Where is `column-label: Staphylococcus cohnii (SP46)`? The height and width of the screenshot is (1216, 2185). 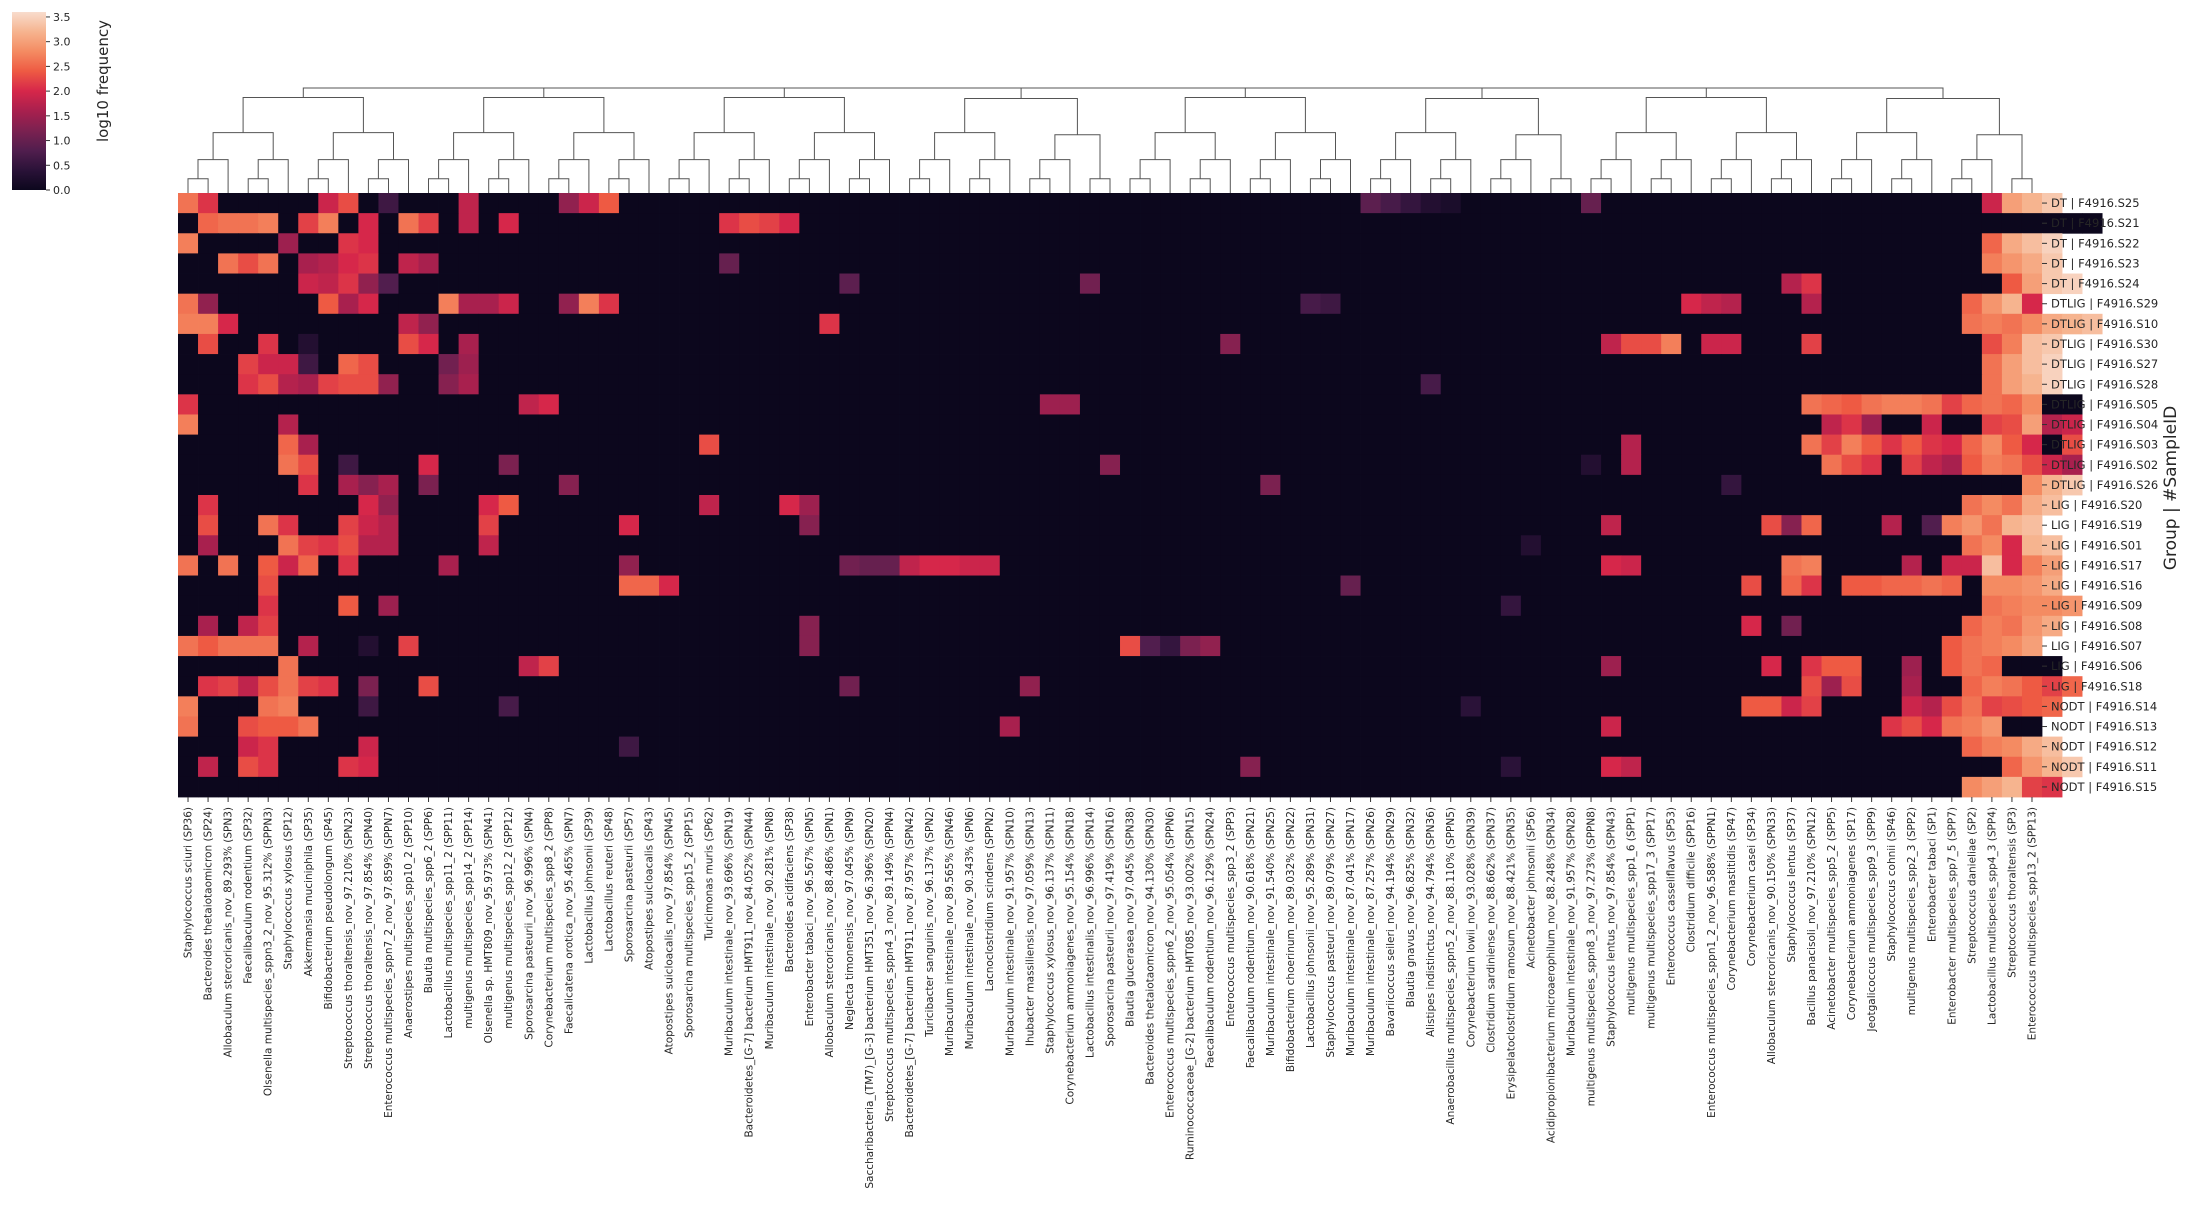 column-label: Staphylococcus cohnii (SP46) is located at coordinates (1892, 884).